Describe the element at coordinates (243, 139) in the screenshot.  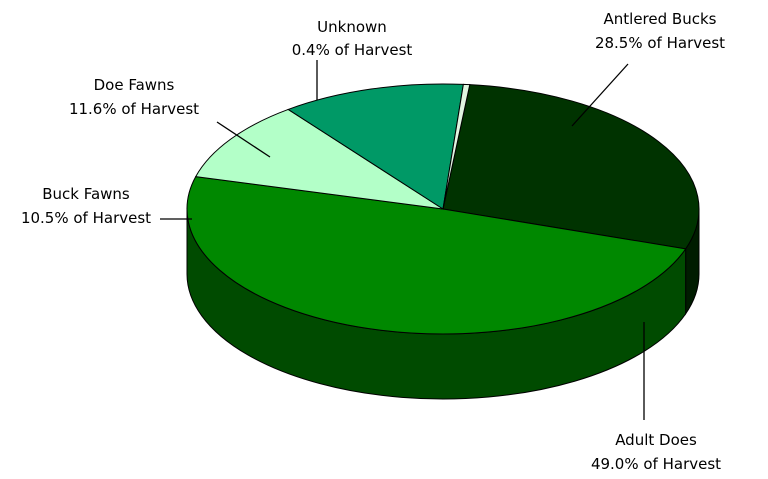
I see `leader-doe-fawns` at that location.